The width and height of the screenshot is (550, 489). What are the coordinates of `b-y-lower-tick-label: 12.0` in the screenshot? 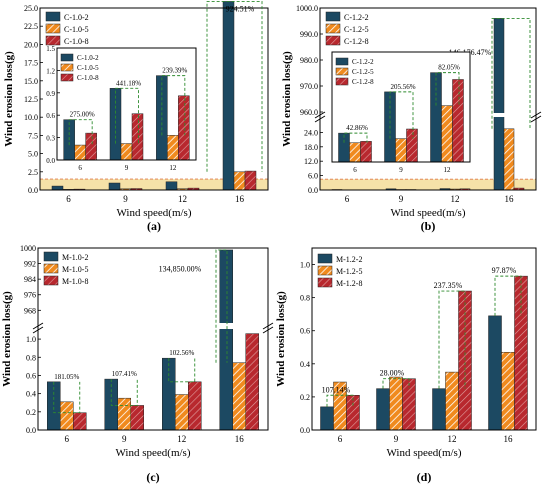 It's located at (311, 161).